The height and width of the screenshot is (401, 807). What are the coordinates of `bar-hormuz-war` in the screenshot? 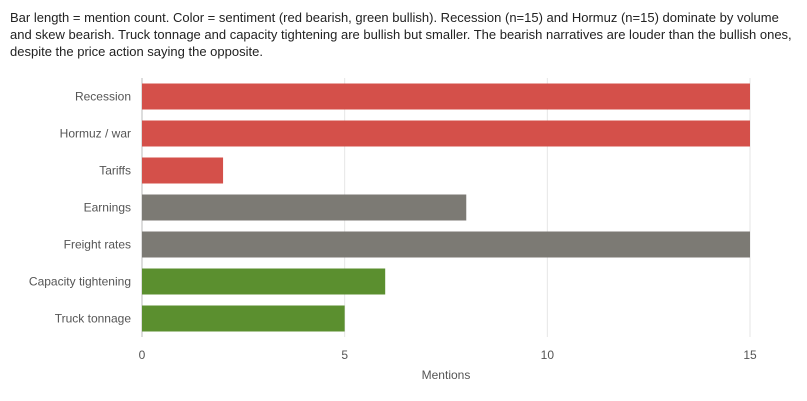 It's located at (446, 133).